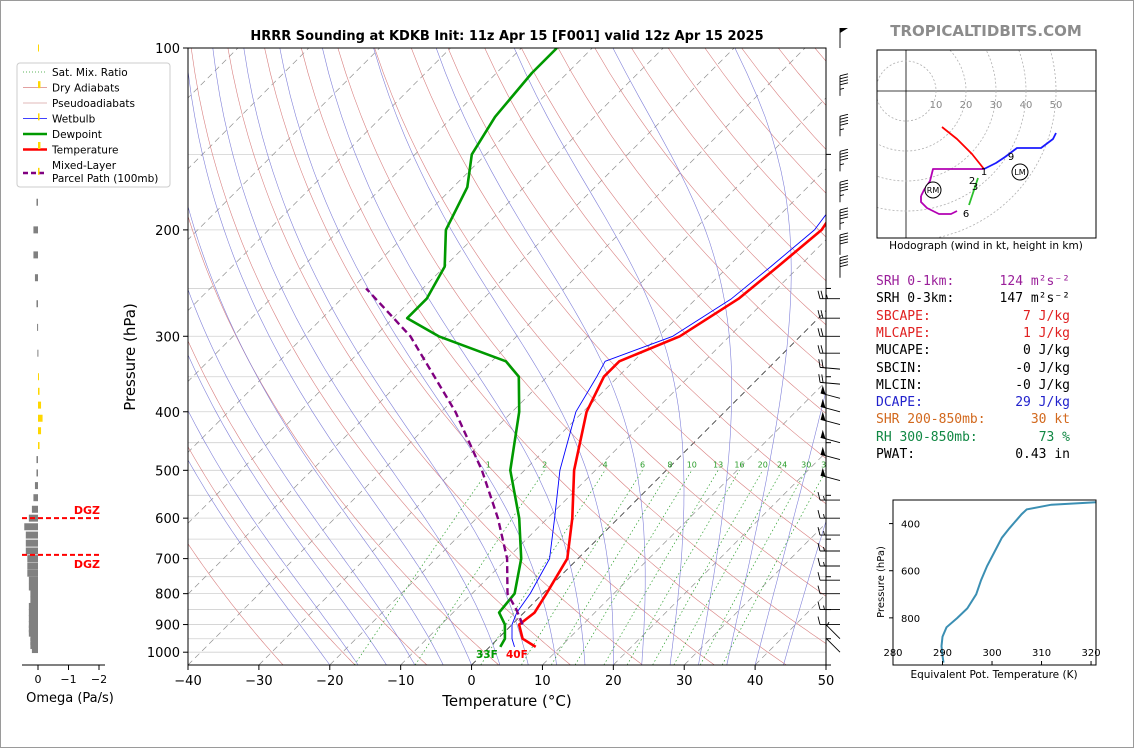  I want to click on stat-value: 124 m²s⁻², so click(1034, 281).